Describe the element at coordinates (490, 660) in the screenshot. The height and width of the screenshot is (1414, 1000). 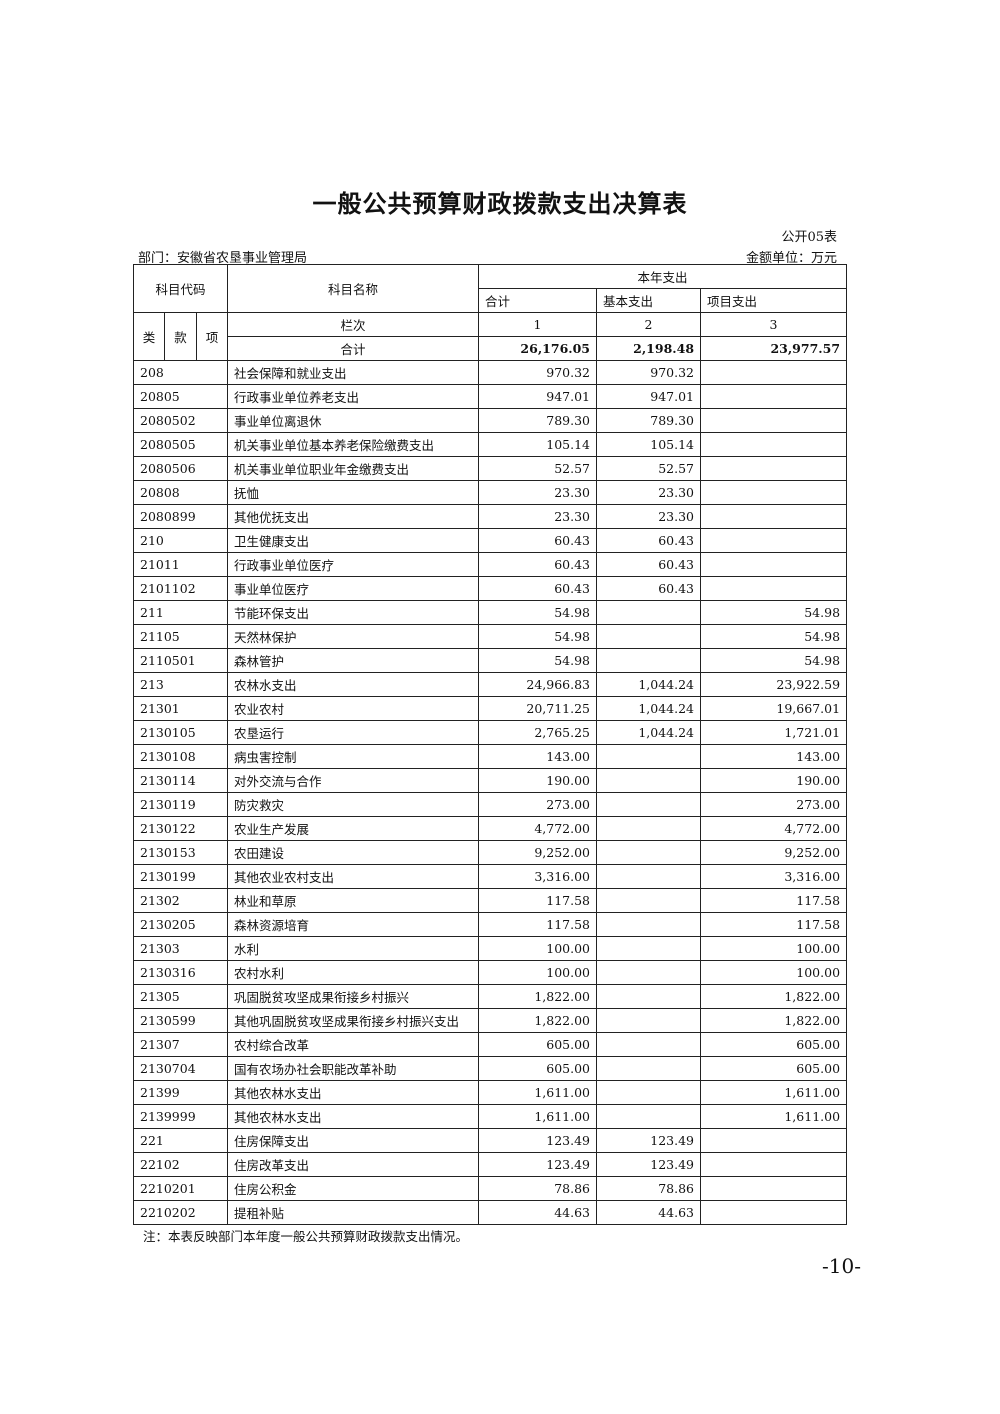
I see `table-row: 2110501 森林管护 54.98 54.98` at that location.